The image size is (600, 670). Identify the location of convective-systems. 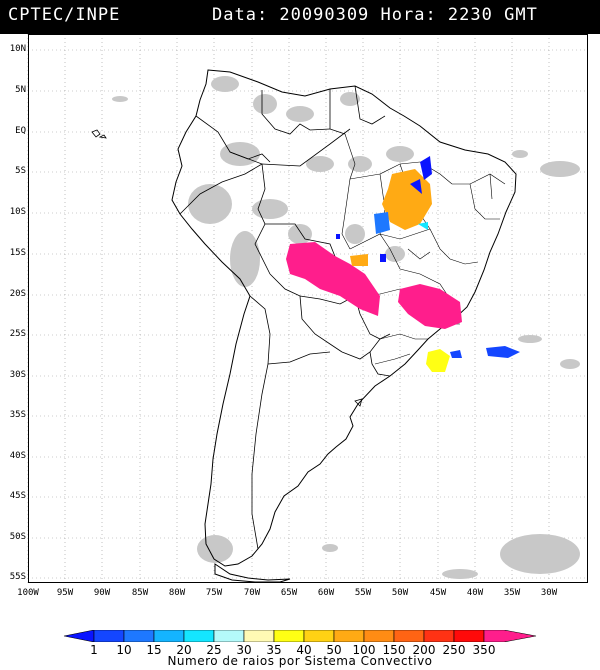
(403, 264).